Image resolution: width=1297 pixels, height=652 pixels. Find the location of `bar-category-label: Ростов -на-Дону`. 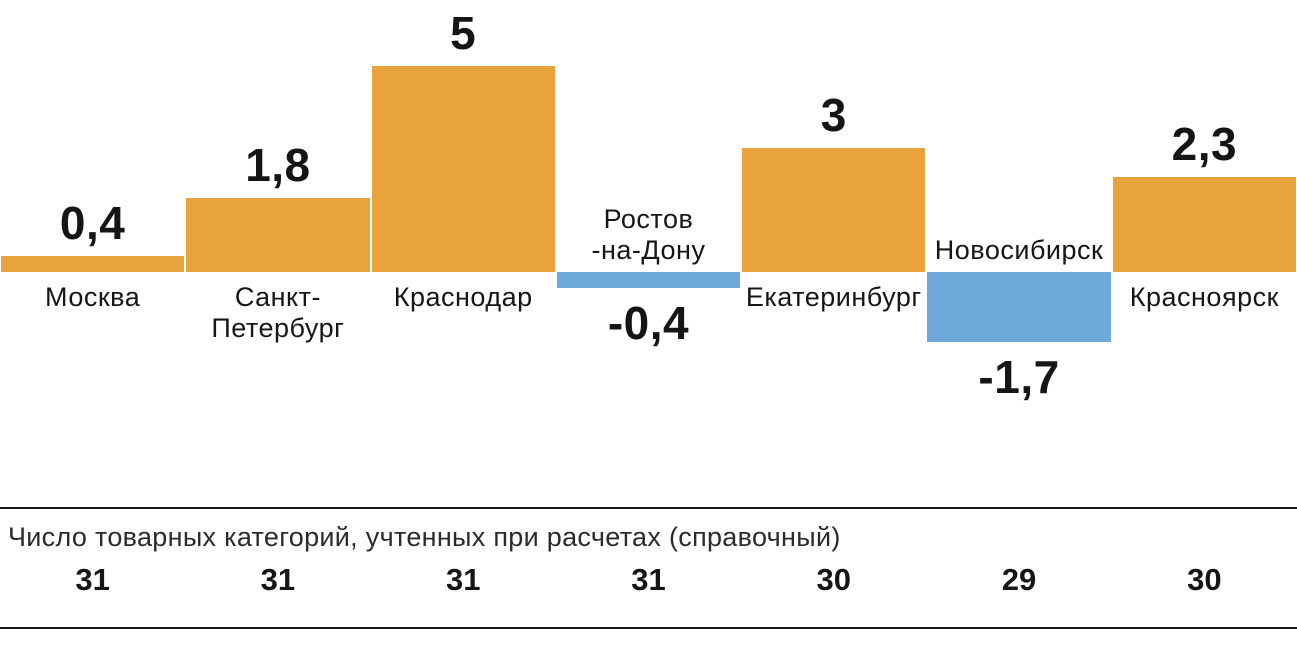

bar-category-label: Ростов -на-Дону is located at coordinates (648, 235).